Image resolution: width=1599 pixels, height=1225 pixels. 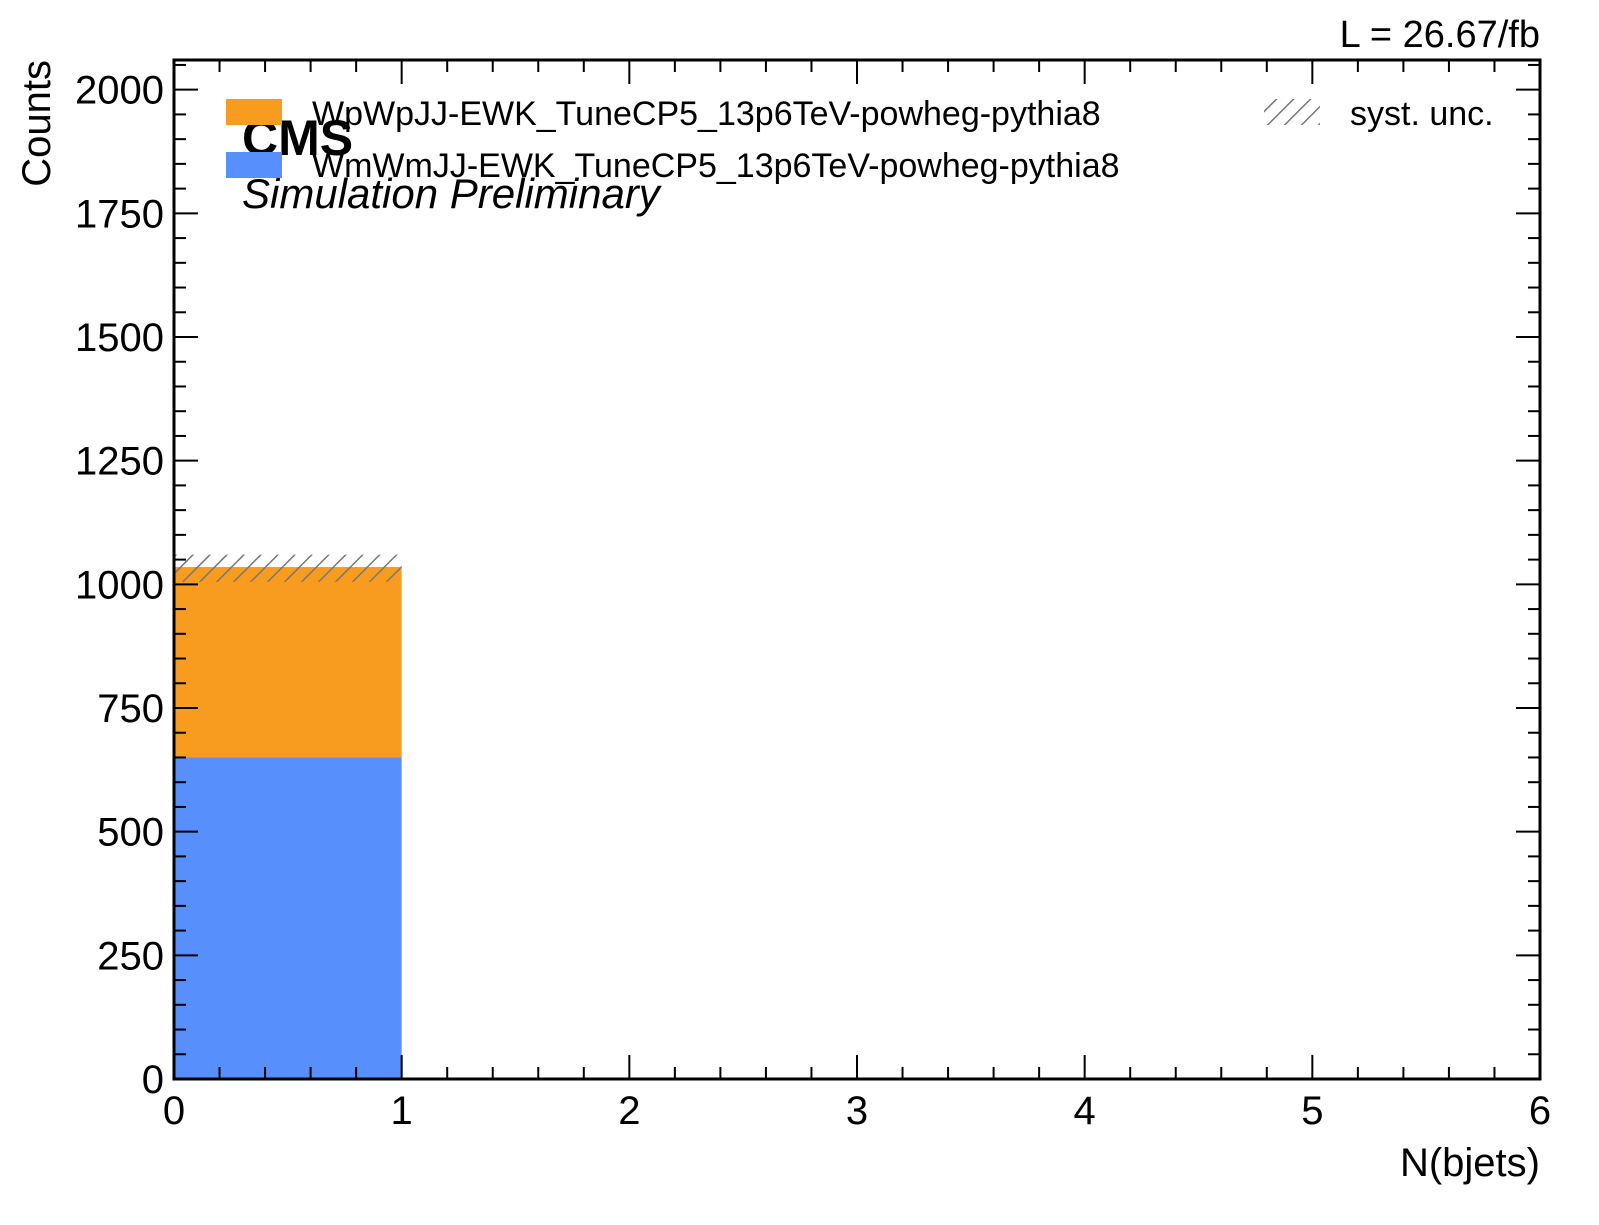 What do you see at coordinates (254, 112) in the screenshot?
I see `legend-swatch-wpwp` at bounding box center [254, 112].